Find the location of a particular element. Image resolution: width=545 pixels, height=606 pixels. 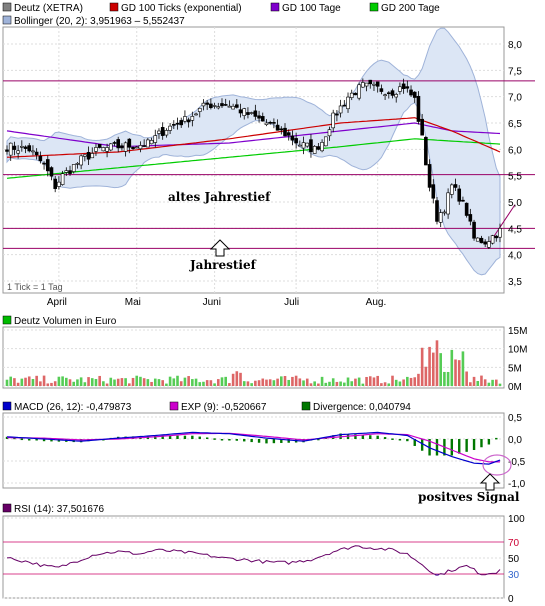

rsi-y-tick-label: 100 is located at coordinates (516, 519).